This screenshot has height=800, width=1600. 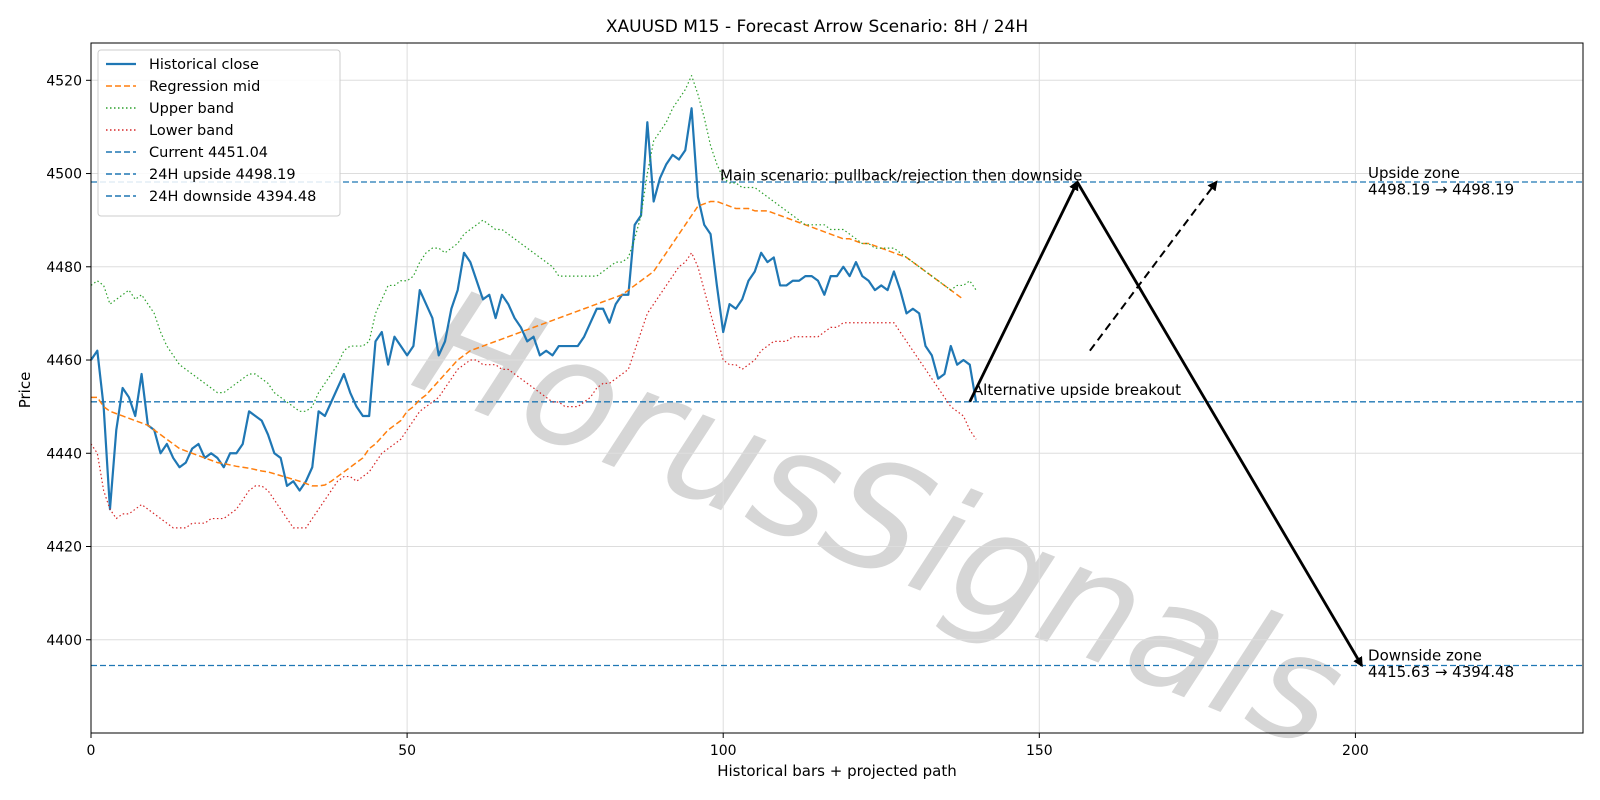 I want to click on annotation-down-zone-range: 4415.63 → 4394.48, so click(x=1441, y=672).